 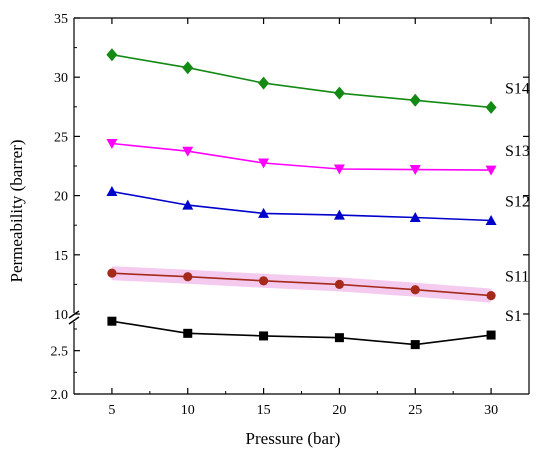 I want to click on series-s1: S1, so click(x=314, y=329).